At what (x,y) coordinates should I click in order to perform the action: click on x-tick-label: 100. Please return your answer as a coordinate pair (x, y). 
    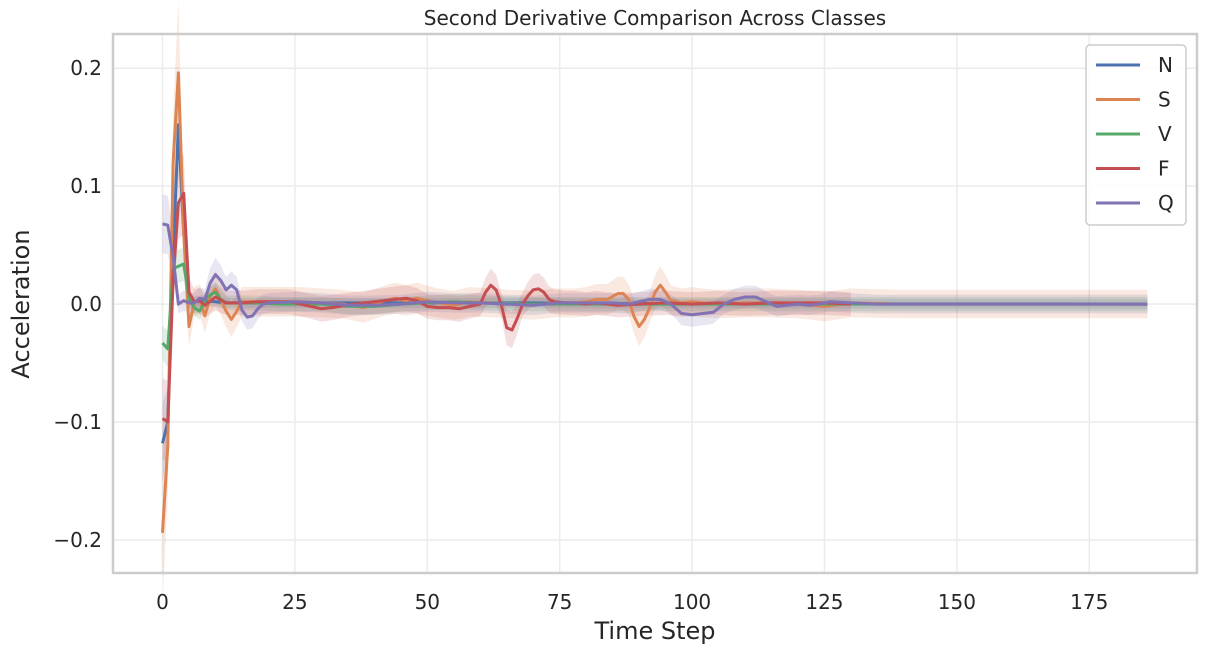
    Looking at the image, I should click on (692, 602).